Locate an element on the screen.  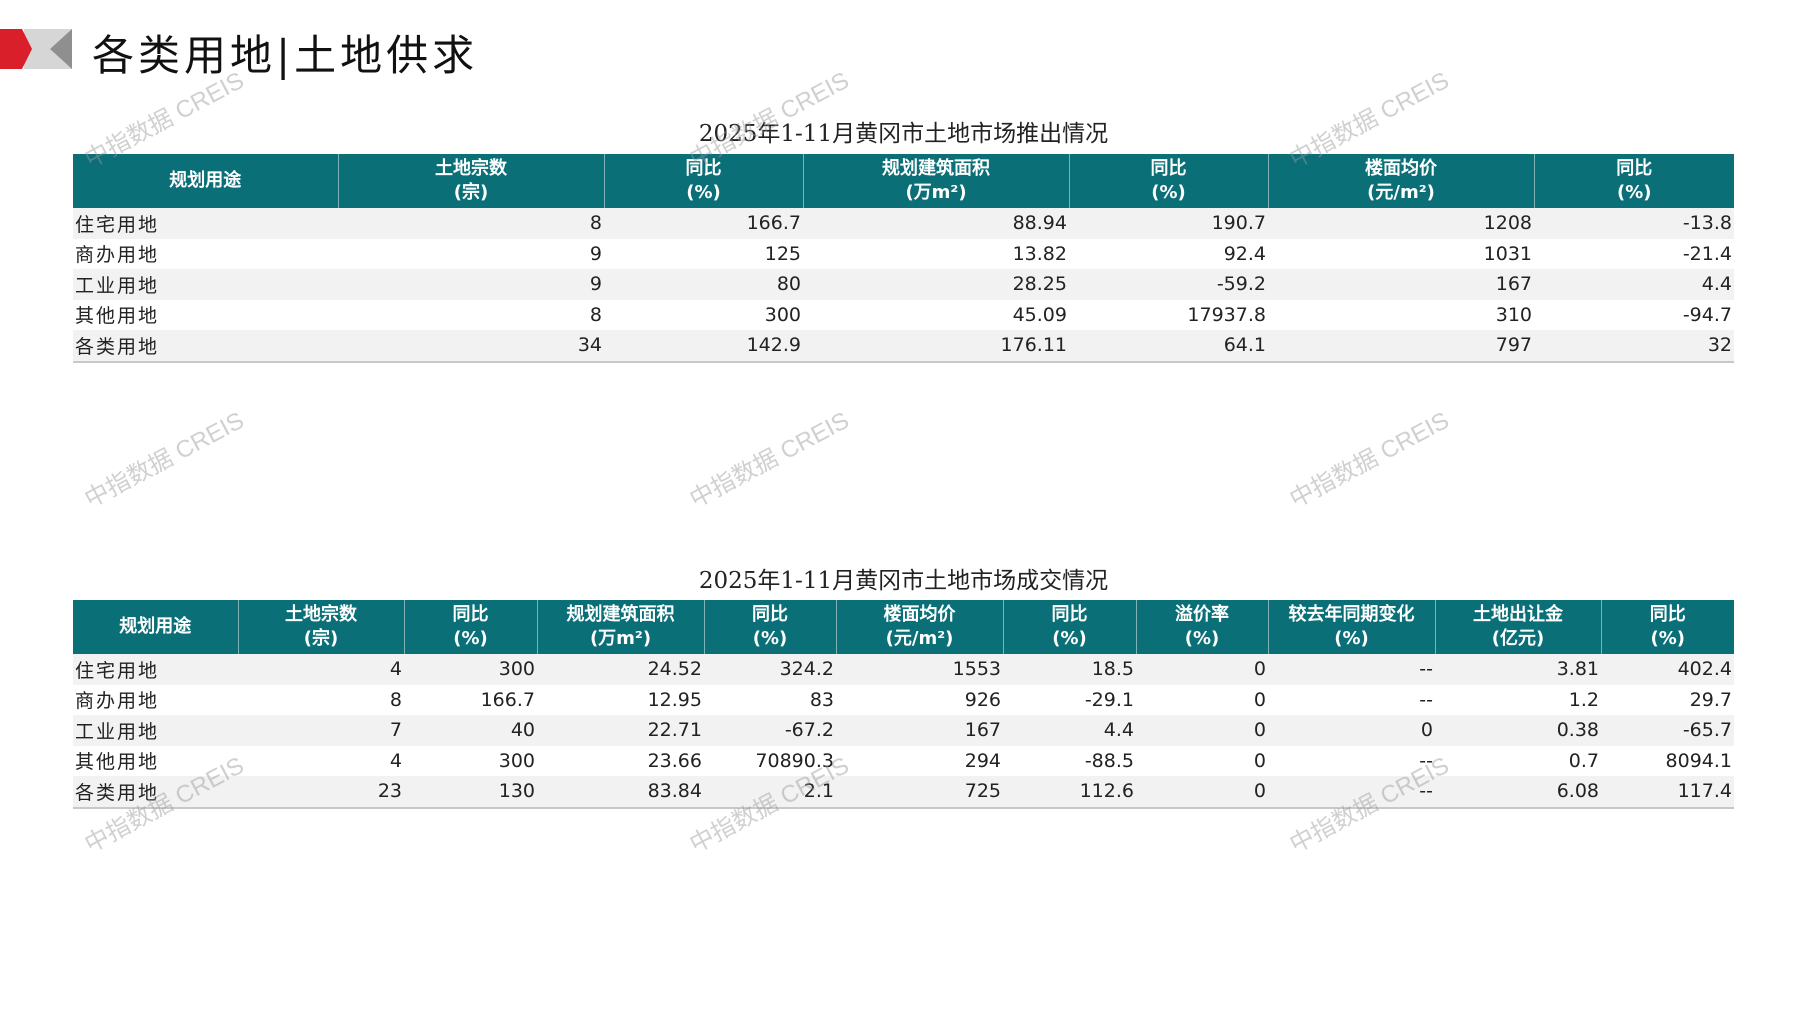
table-cell: 88.94 is located at coordinates (936, 223).